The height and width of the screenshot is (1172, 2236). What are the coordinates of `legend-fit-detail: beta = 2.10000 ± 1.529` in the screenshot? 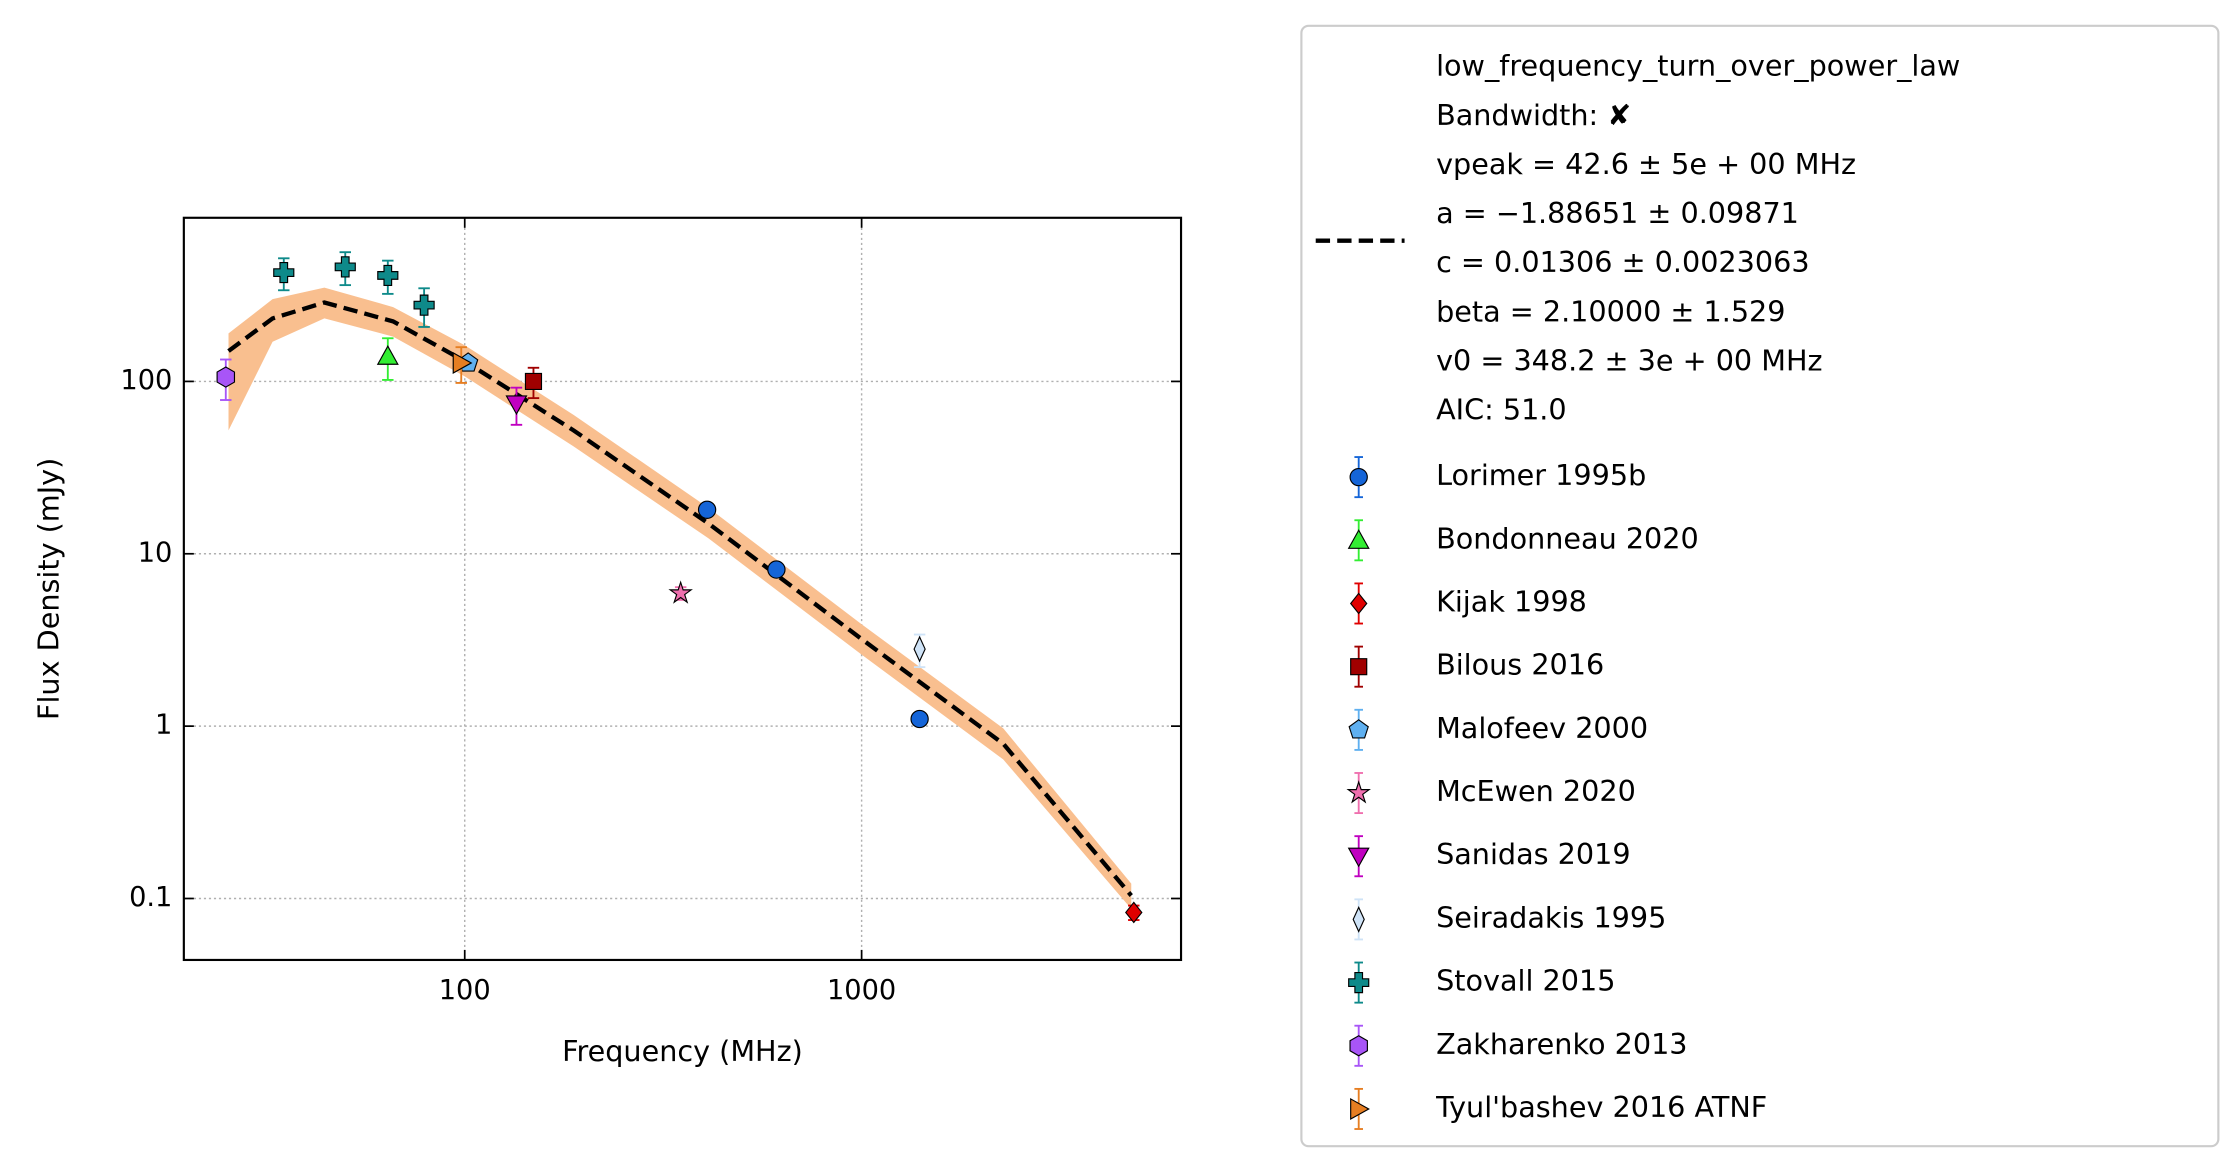 It's located at (1610, 311).